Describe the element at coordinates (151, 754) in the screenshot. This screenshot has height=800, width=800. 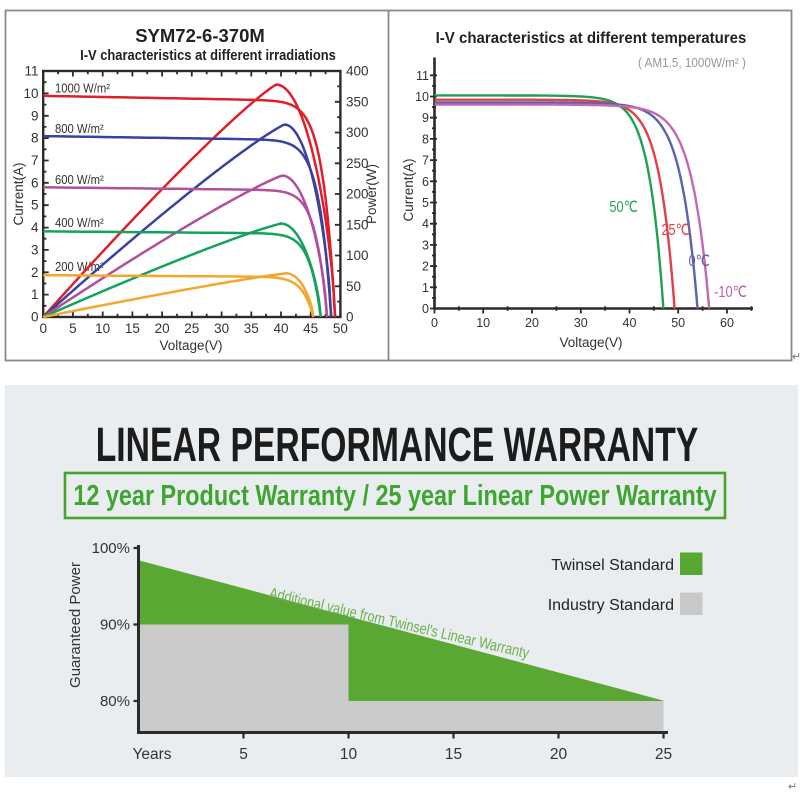
I see `svg-text: Years` at that location.